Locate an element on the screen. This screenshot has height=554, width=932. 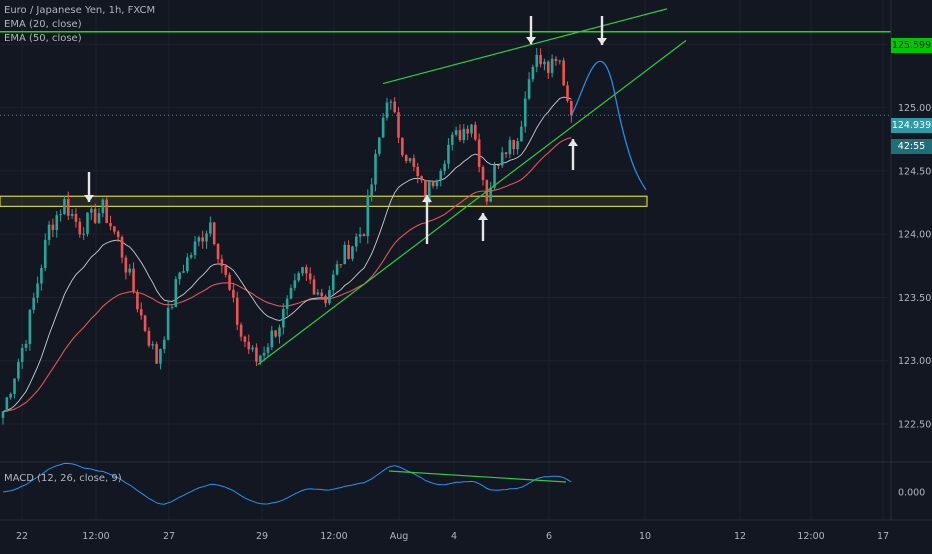
time-tick-label: 6 is located at coordinates (549, 536).